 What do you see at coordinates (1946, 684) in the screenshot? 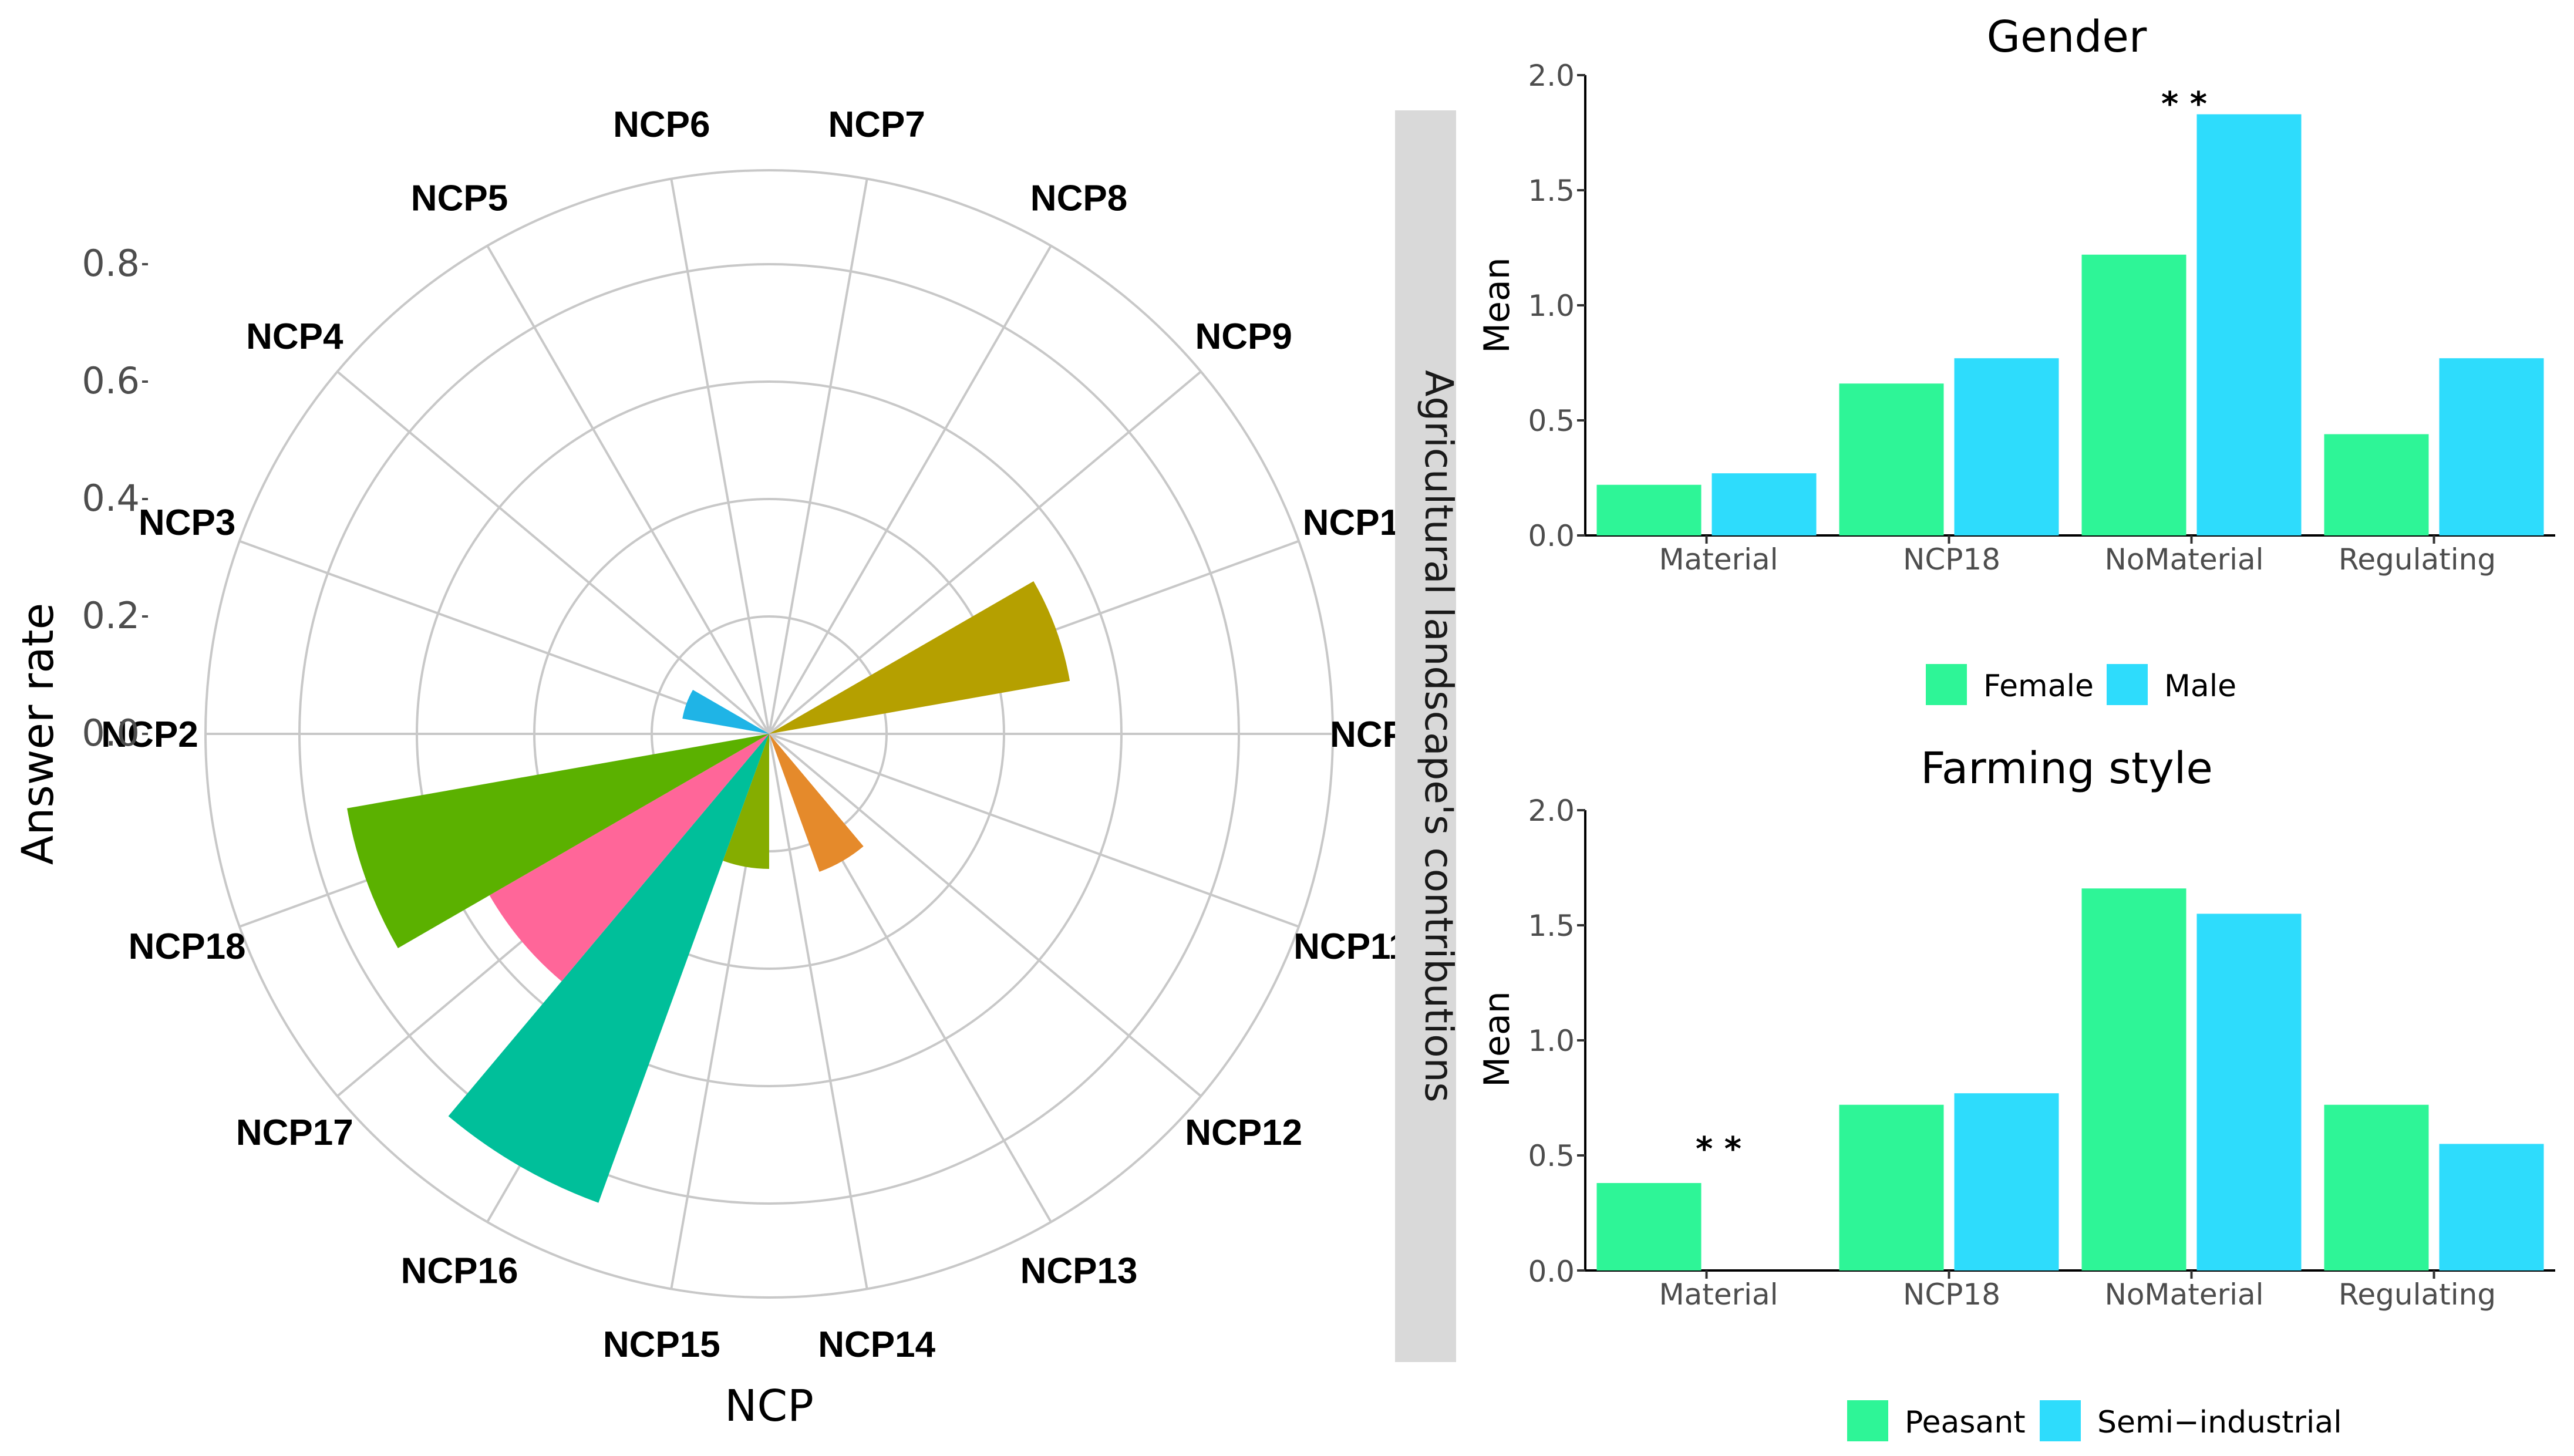
I see `legend-key-female` at bounding box center [1946, 684].